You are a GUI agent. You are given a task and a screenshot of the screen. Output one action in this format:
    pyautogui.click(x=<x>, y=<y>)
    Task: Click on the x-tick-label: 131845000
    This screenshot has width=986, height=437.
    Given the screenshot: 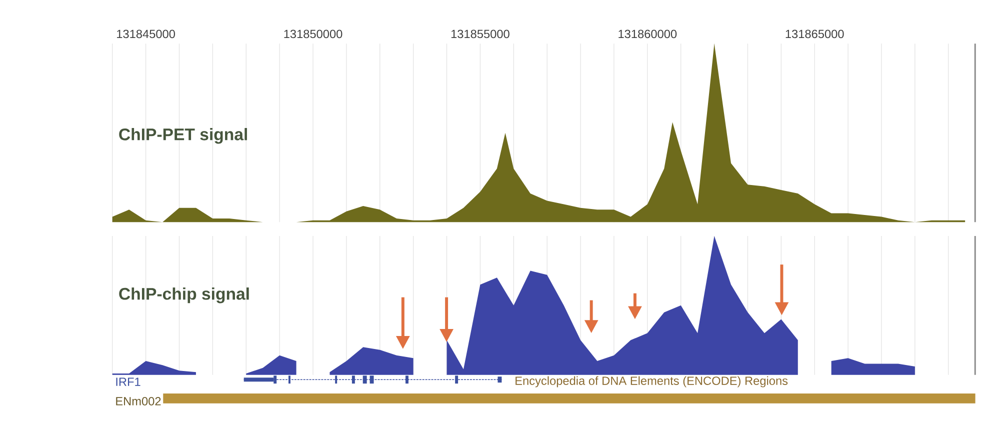 What is the action you would take?
    pyautogui.click(x=146, y=34)
    